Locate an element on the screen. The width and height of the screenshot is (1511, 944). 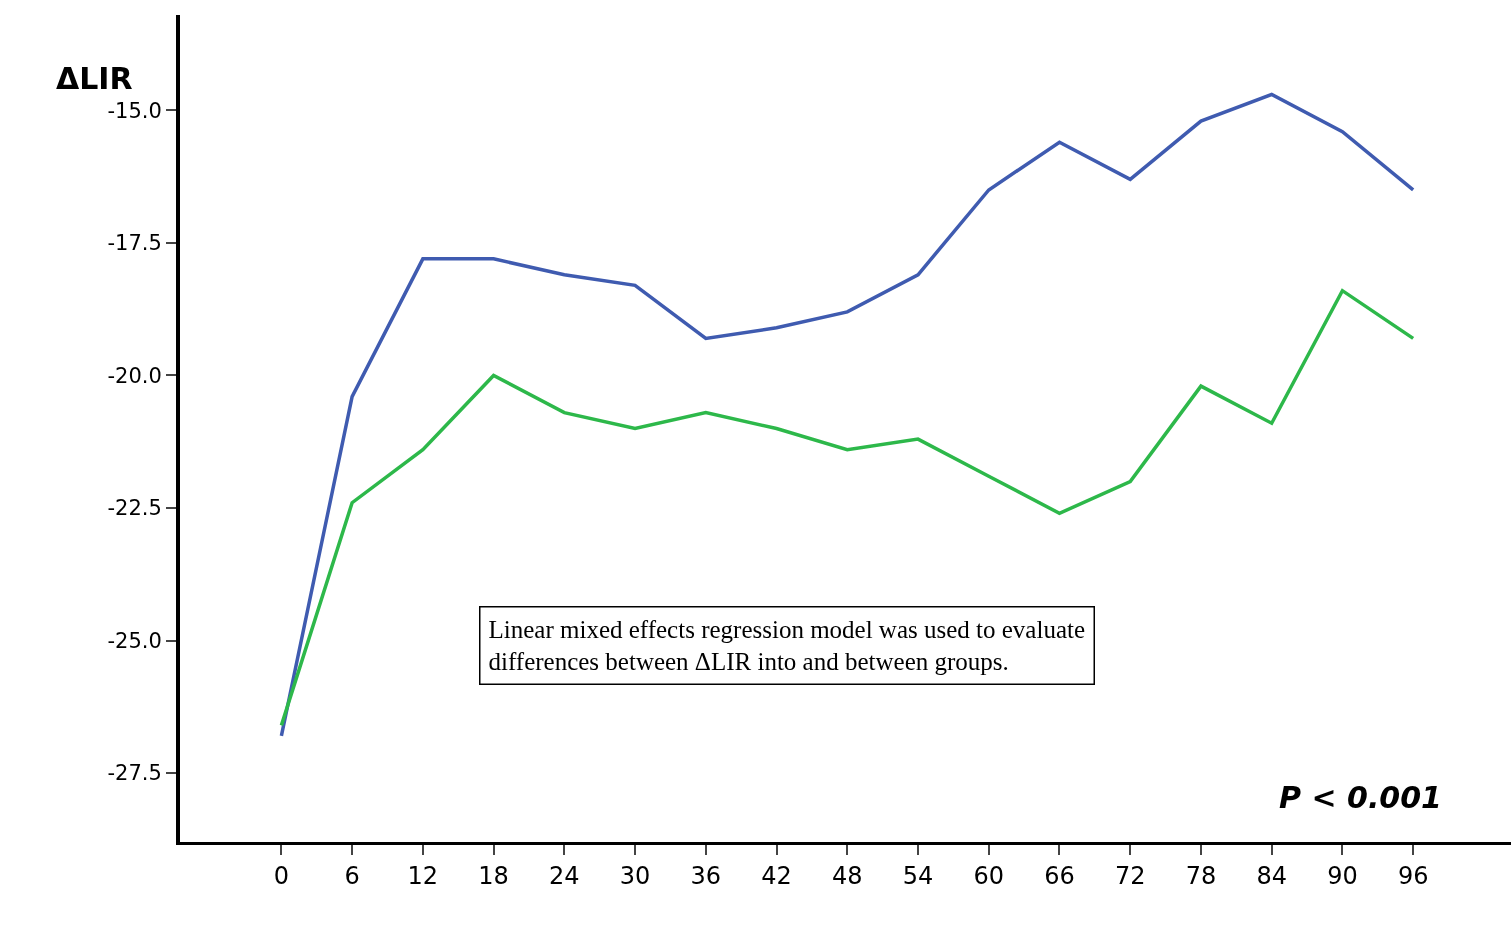
y-axis-title: ΔLIR is located at coordinates (94, 78).